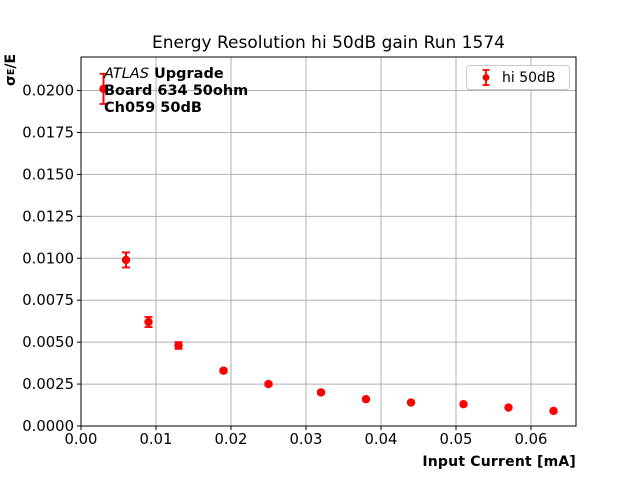 The image size is (640, 480). Describe the element at coordinates (48, 91) in the screenshot. I see `y-tick-label: 0.0200` at that location.